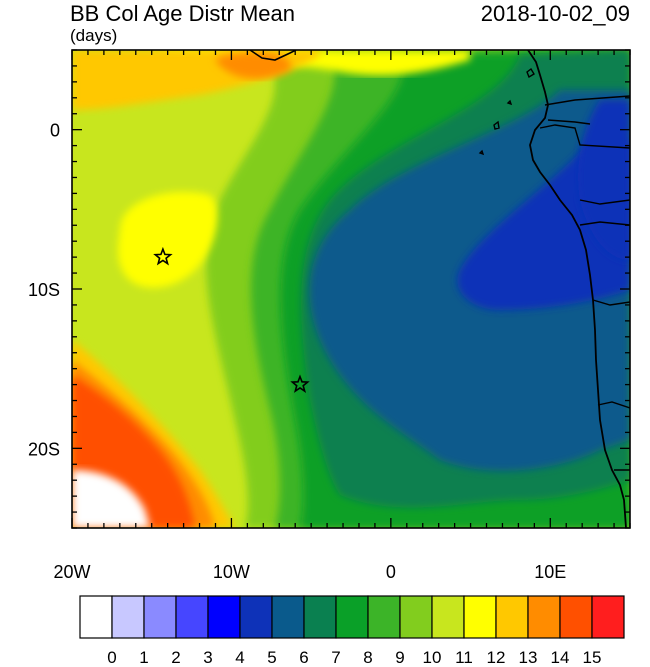  What do you see at coordinates (560, 657) in the screenshot?
I see `colorbar-label: 14` at bounding box center [560, 657].